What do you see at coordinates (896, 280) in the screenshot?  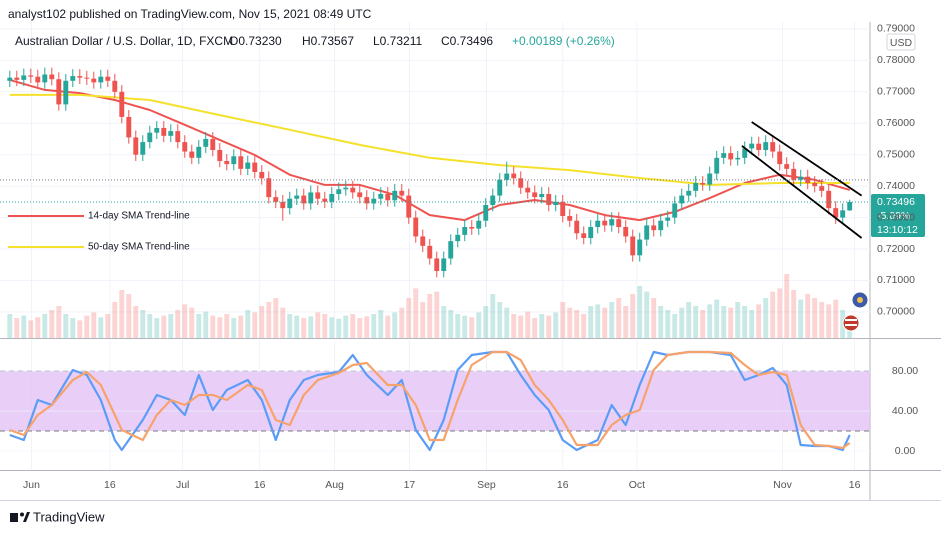 I see `y-tick-label: 0.71000` at bounding box center [896, 280].